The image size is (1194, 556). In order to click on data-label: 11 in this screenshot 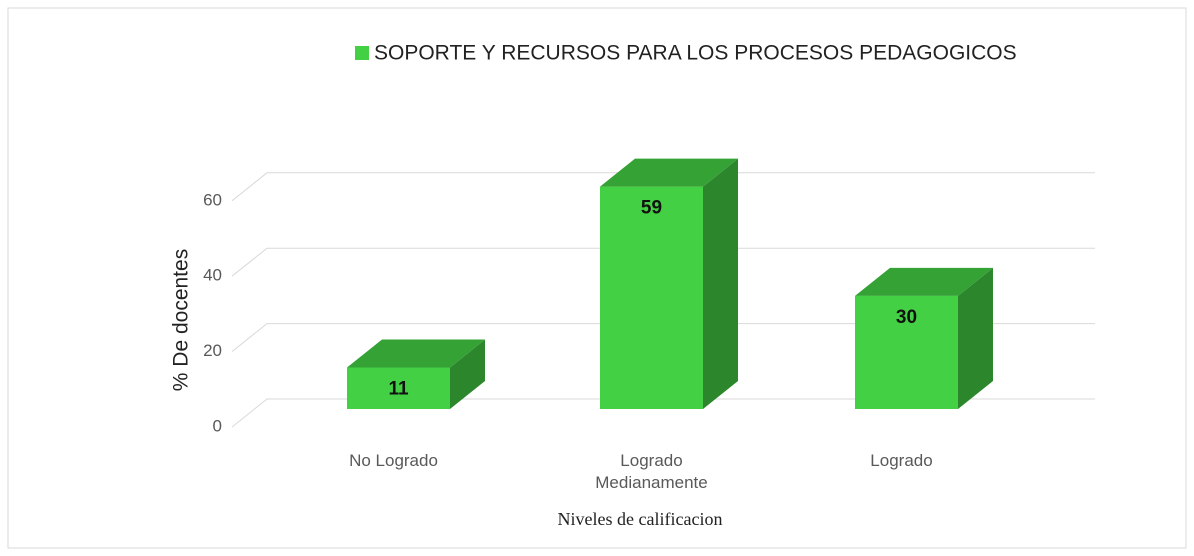, I will do `click(398, 389)`.